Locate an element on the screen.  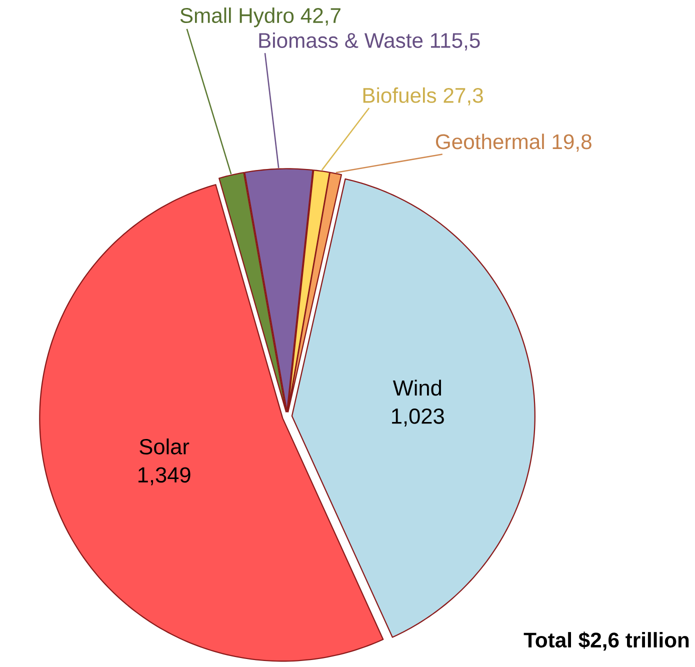
slice-label: Wind is located at coordinates (417, 388).